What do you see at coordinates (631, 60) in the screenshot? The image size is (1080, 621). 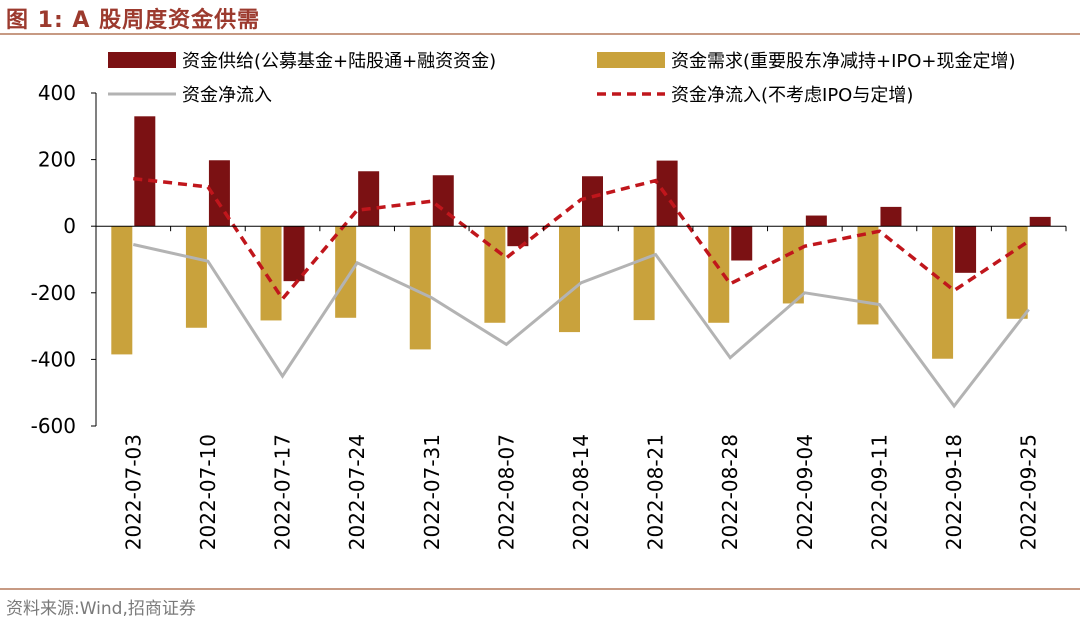 I see `legend-demand-swatch` at bounding box center [631, 60].